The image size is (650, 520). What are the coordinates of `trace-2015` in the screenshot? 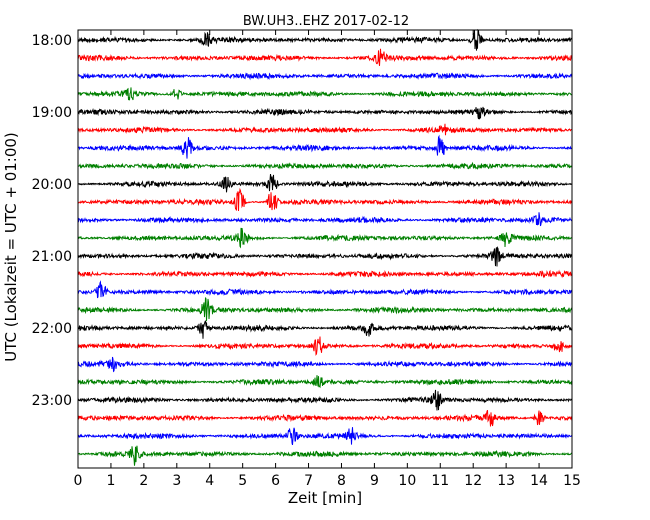 It's located at (325, 199).